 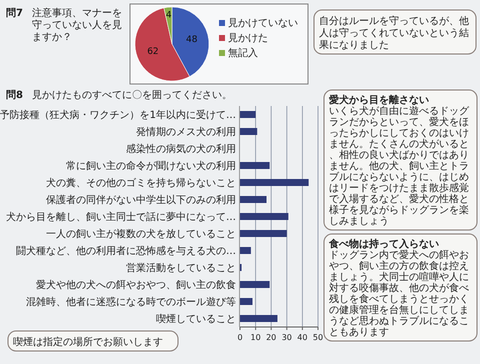 I want to click on text: 食べ物は持って入らない, so click(x=383, y=244).